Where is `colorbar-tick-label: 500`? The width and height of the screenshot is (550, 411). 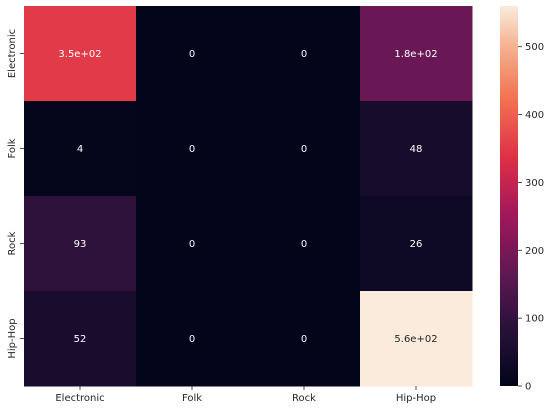
colorbar-tick-label: 500 is located at coordinates (534, 47).